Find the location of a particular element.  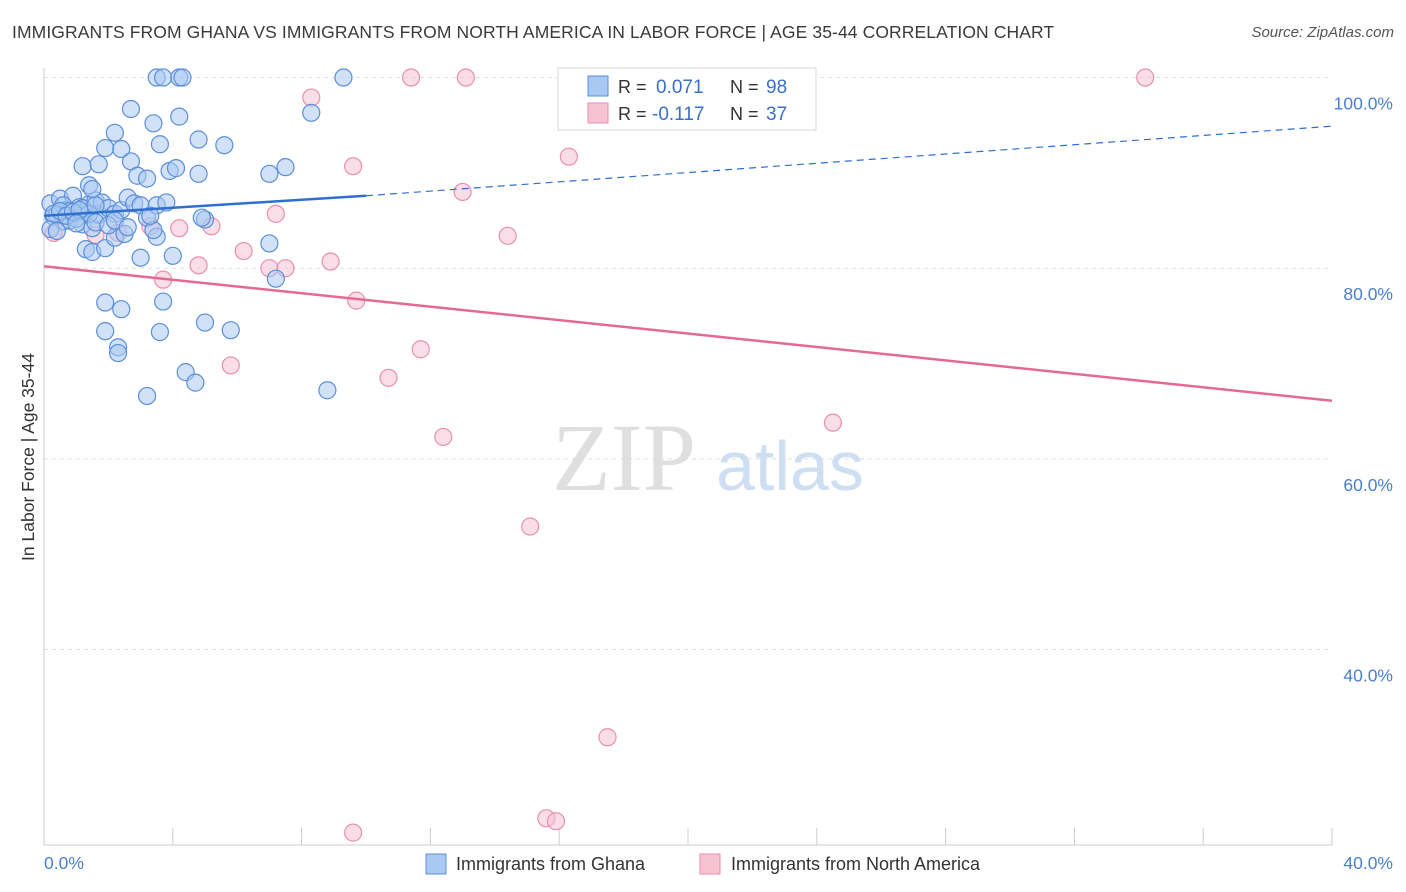

legend-n-label-ghana: N = is located at coordinates (744, 87).